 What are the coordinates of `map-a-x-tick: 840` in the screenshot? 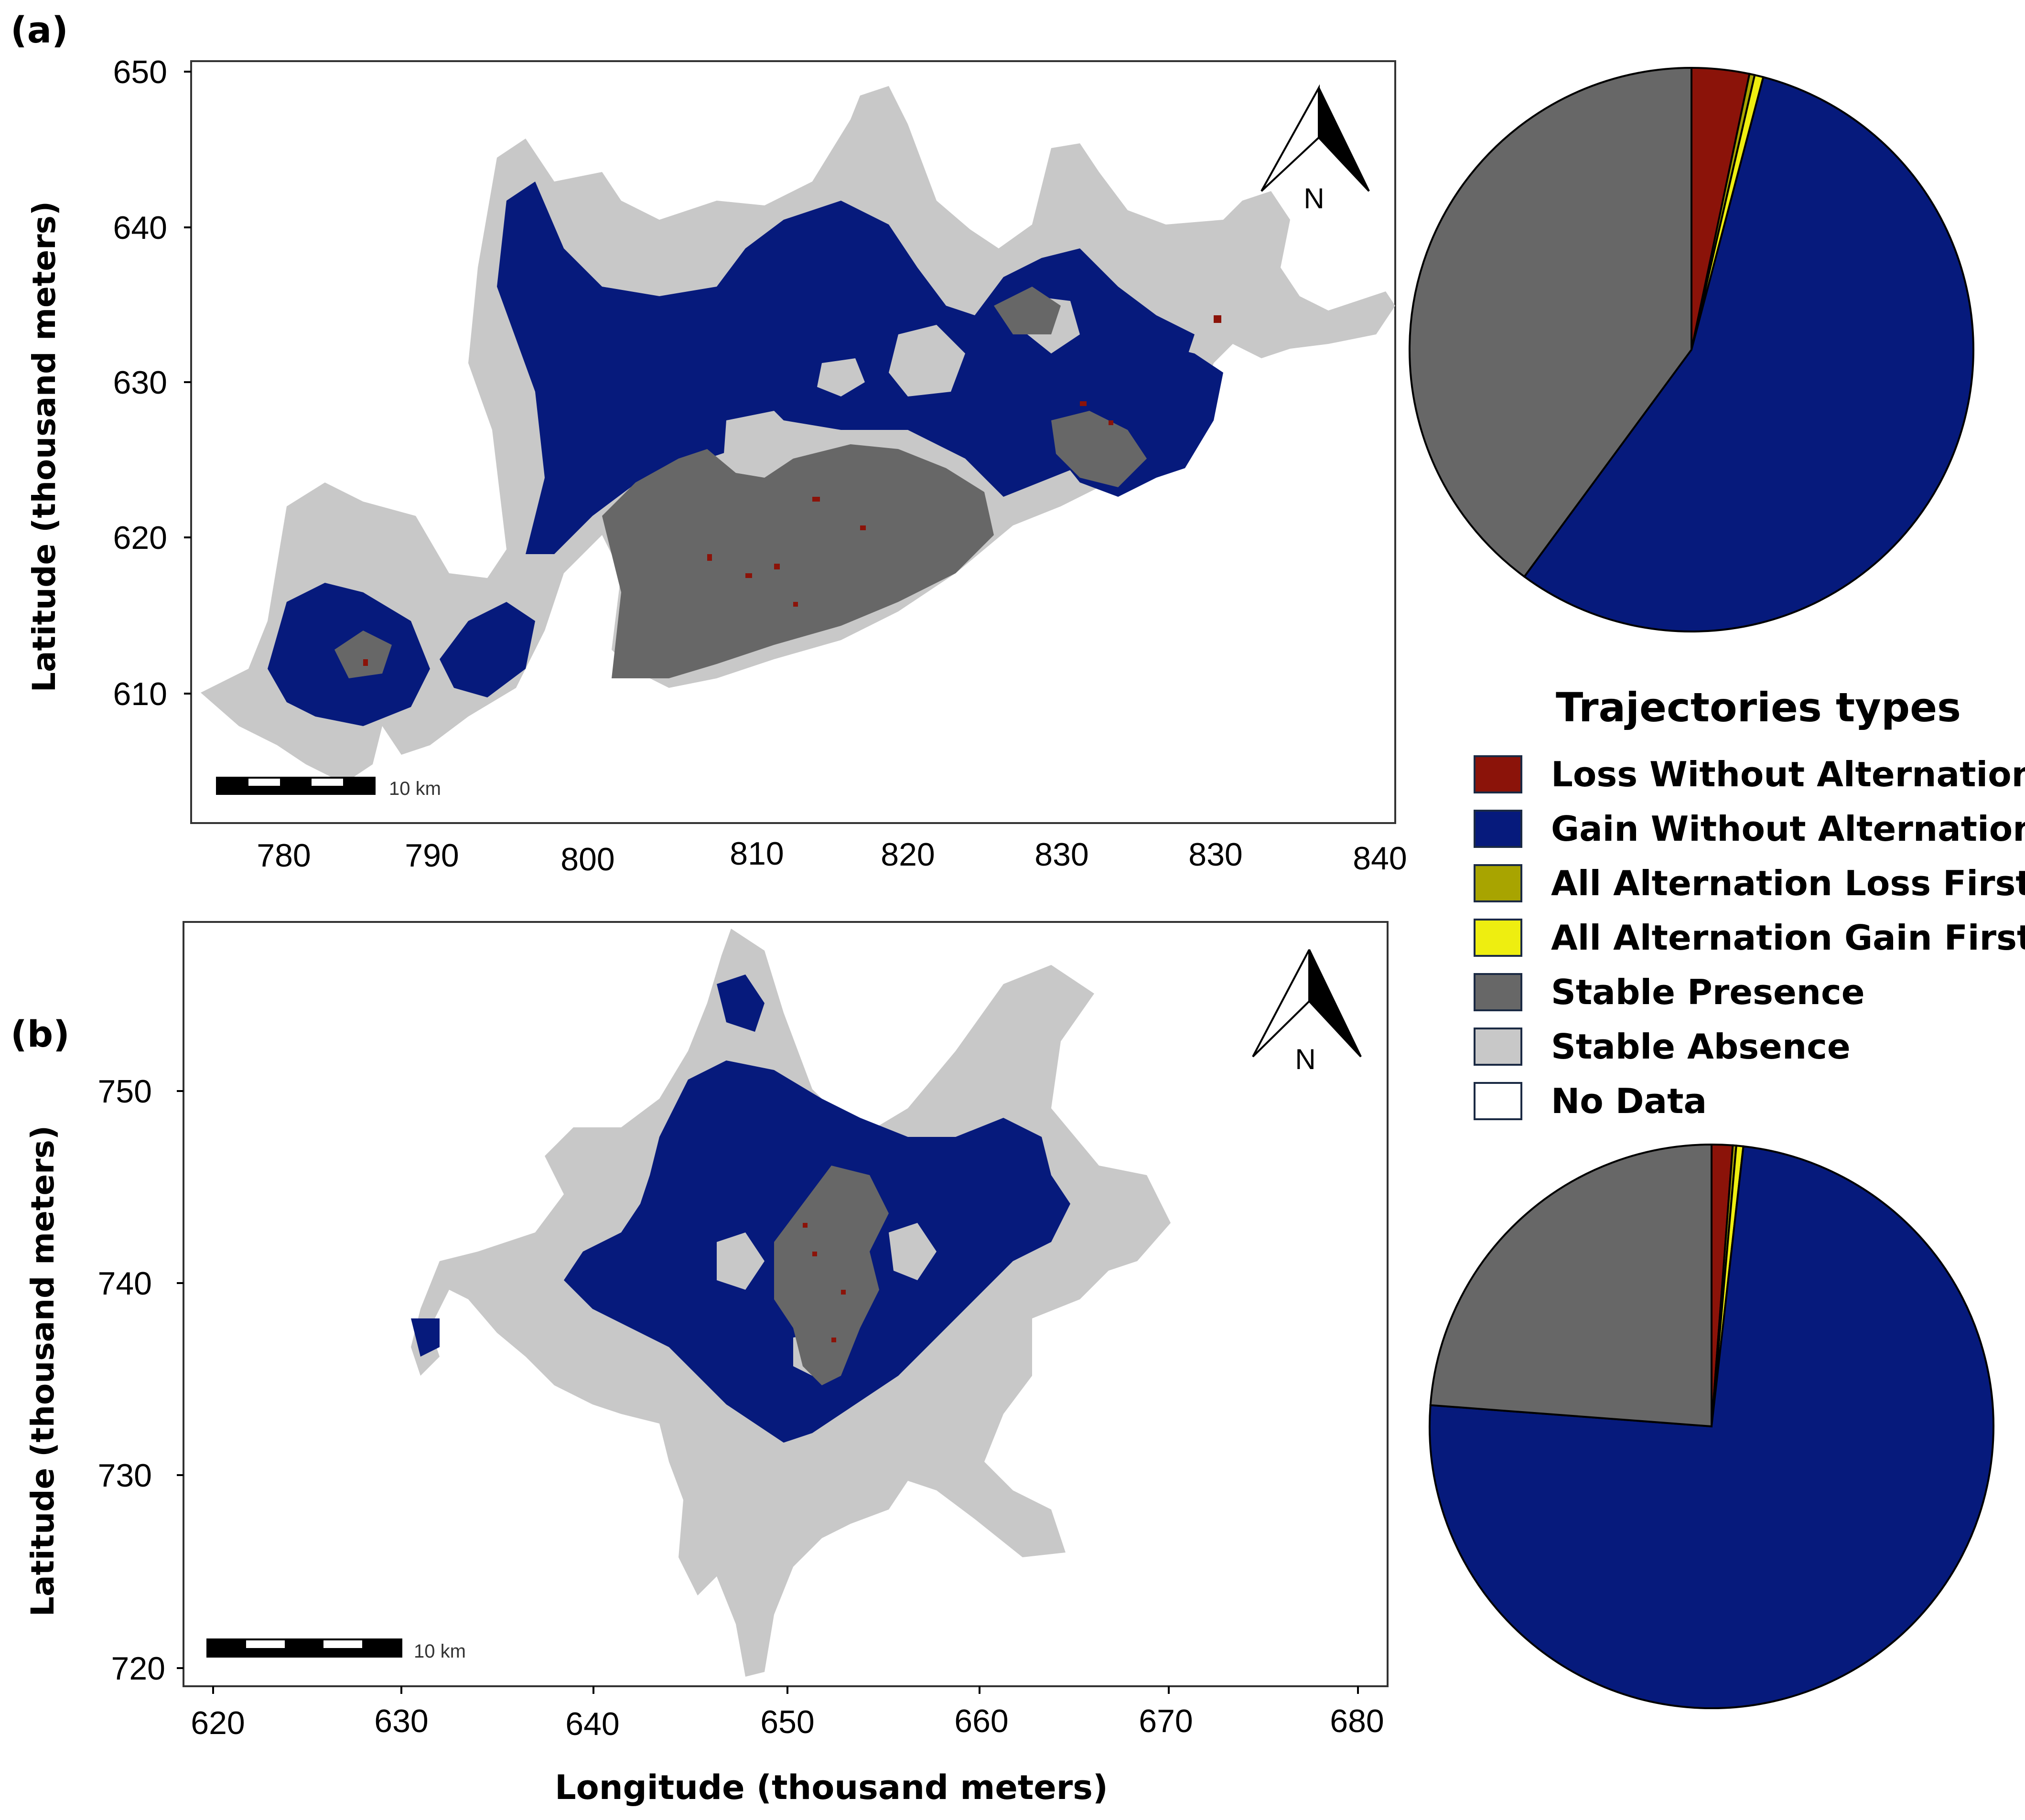 It's located at (1380, 859).